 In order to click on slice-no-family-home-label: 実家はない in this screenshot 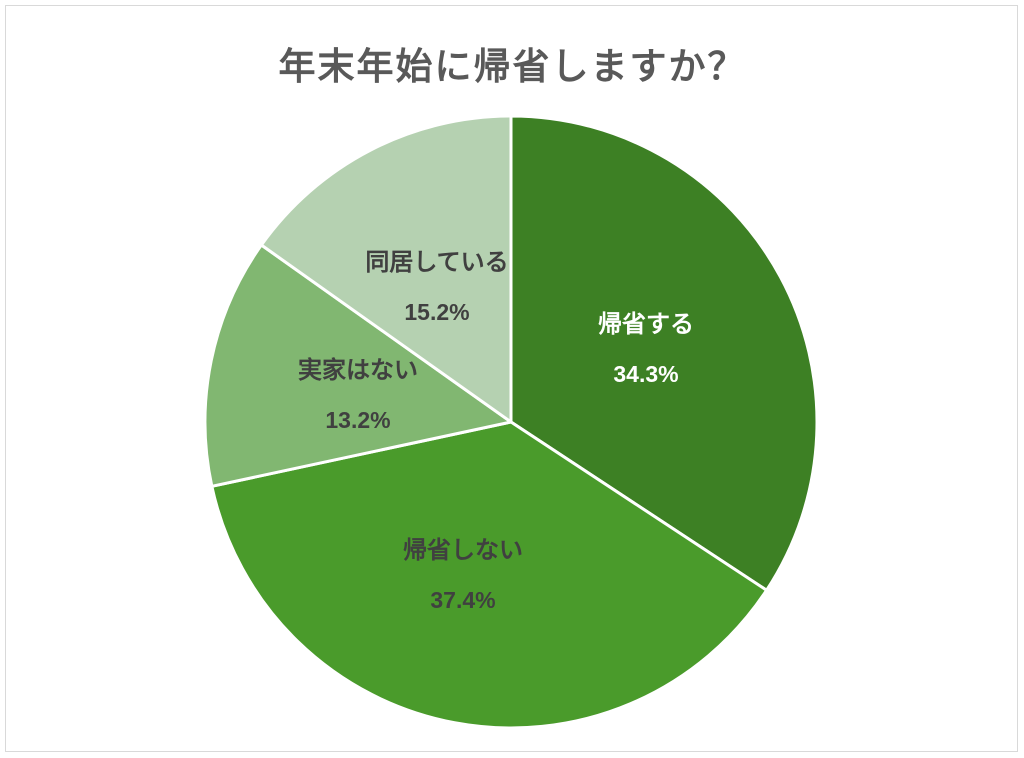, I will do `click(358, 370)`.